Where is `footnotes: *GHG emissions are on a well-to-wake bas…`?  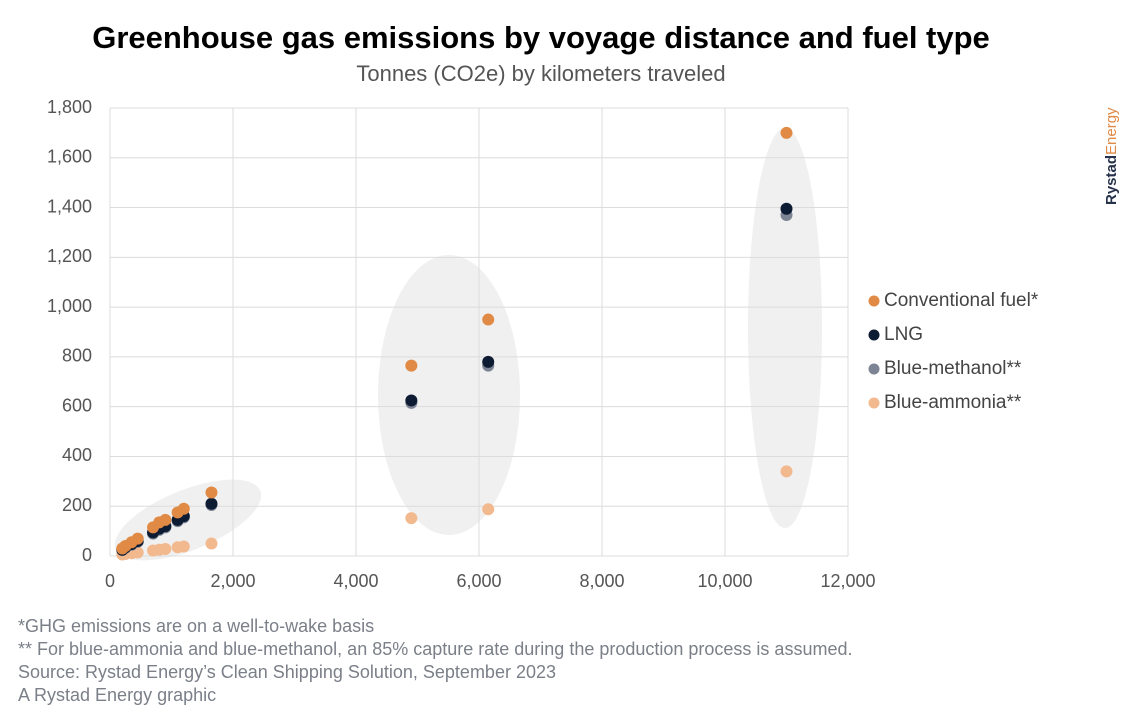
footnotes: *GHG emissions are on a well-to-wake bas… is located at coordinates (435, 660).